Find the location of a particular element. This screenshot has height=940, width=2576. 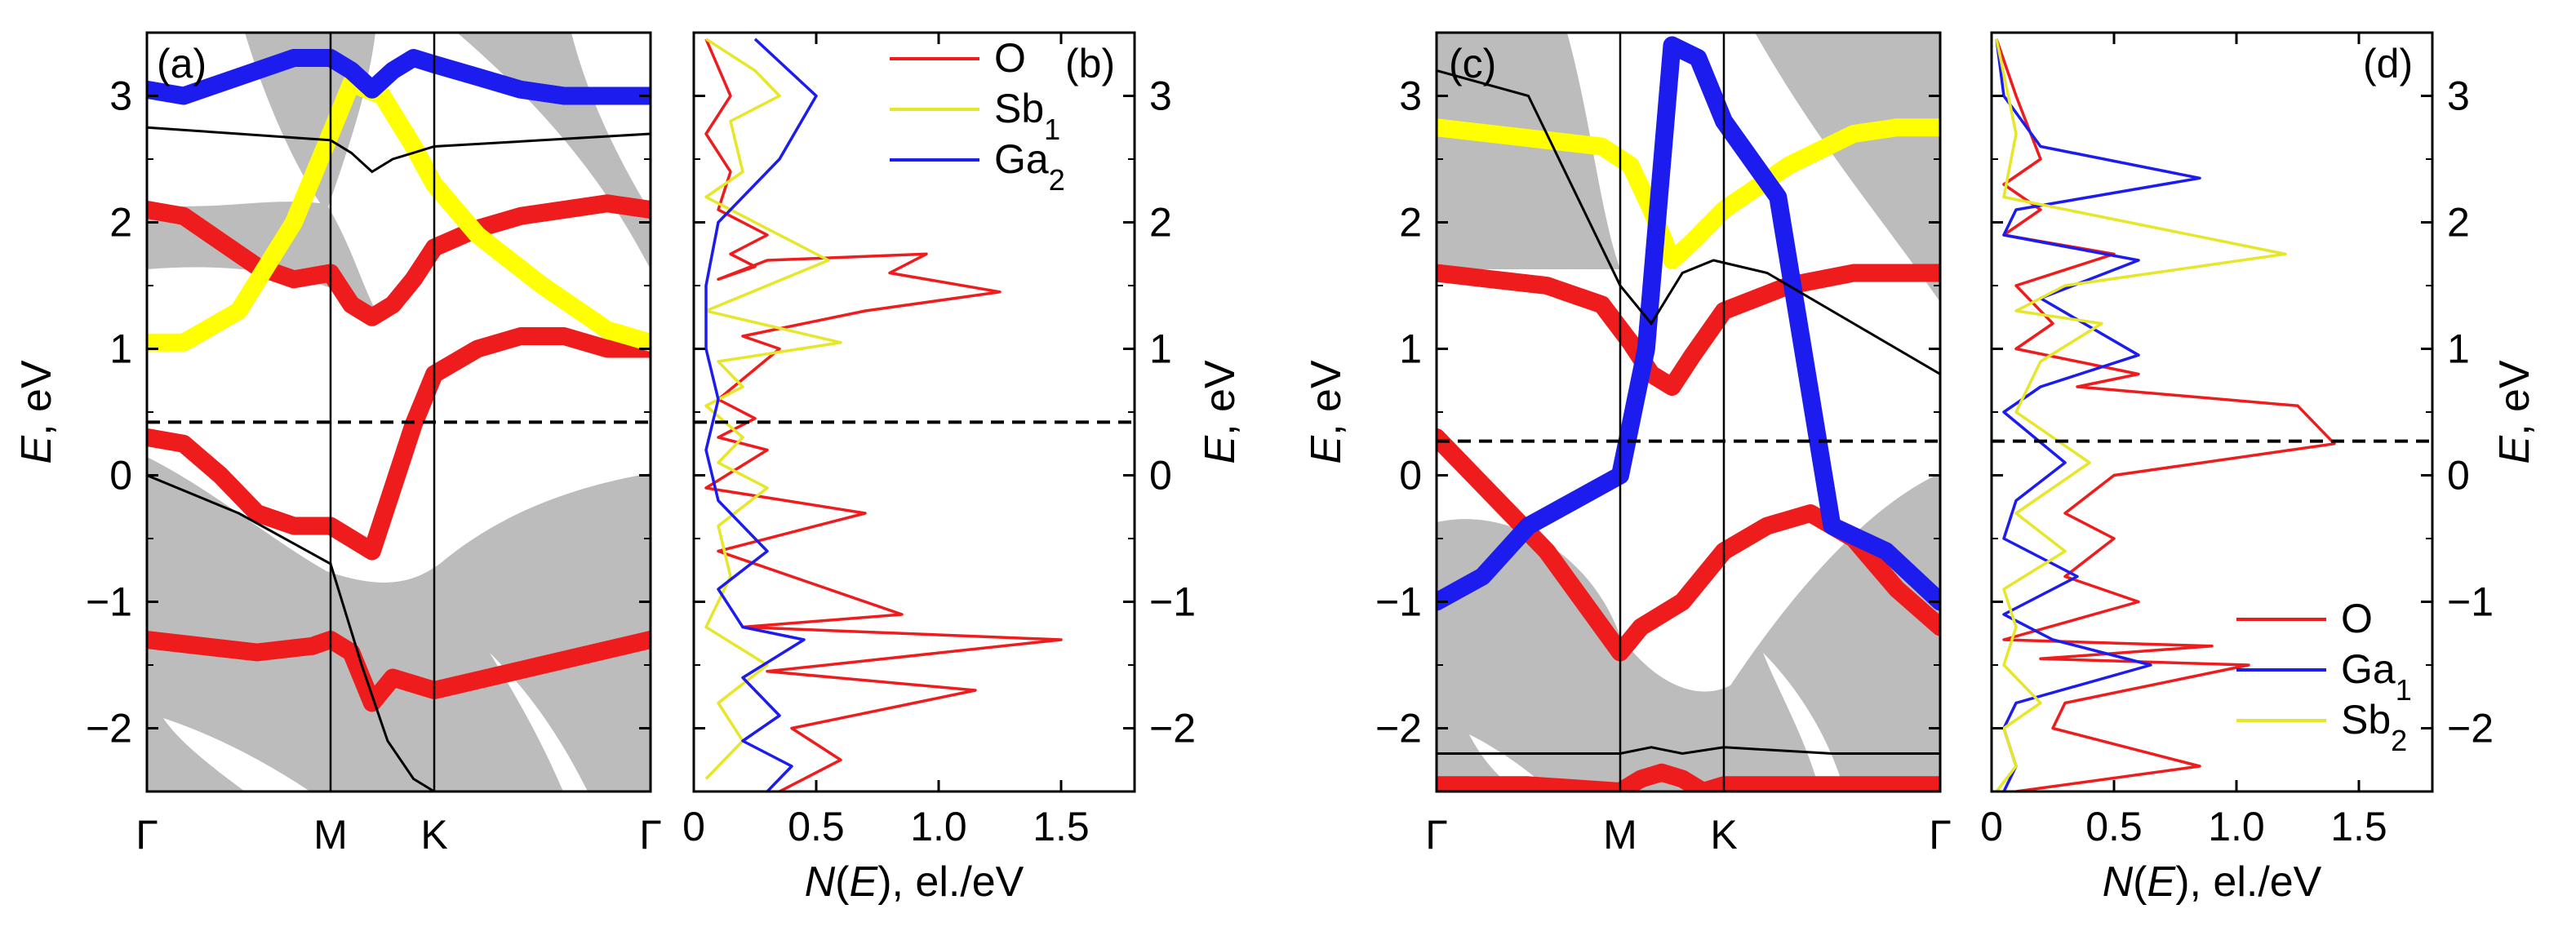

dos-curve-o is located at coordinates (883, 414).